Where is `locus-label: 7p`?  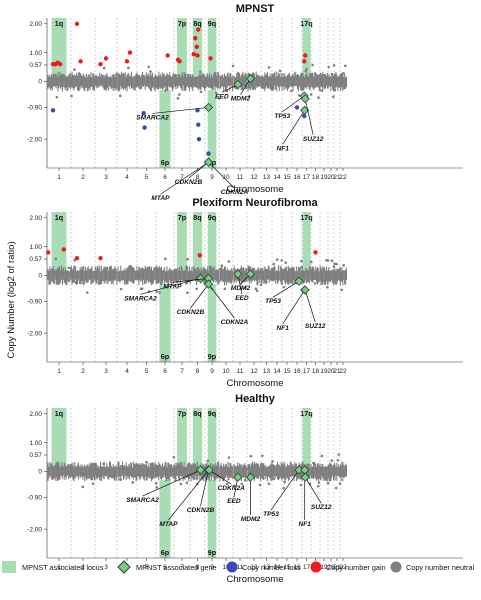 locus-label: 7p is located at coordinates (182, 413).